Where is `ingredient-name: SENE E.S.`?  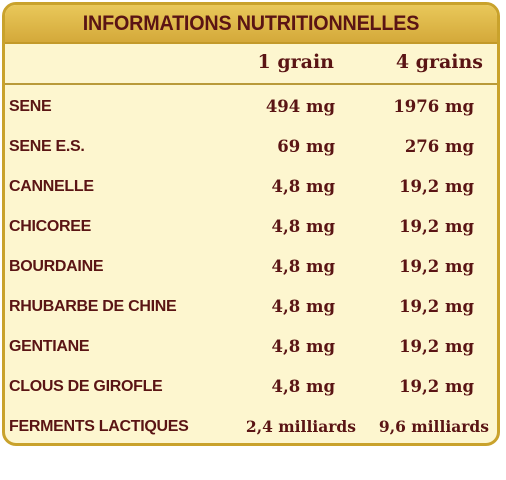 ingredient-name: SENE E.S. is located at coordinates (47, 146).